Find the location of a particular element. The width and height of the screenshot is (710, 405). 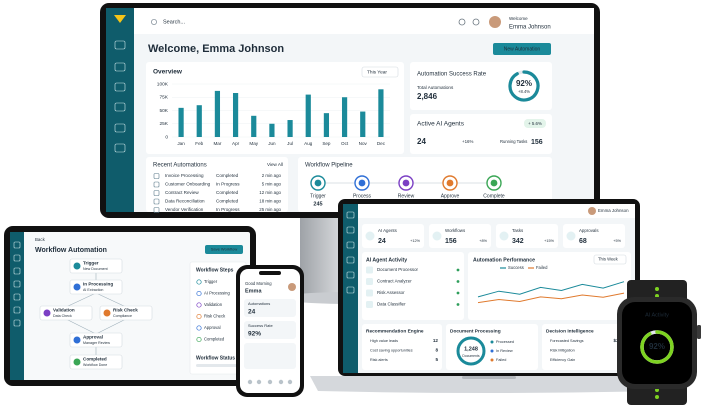

legend-dot is located at coordinates (492, 342).